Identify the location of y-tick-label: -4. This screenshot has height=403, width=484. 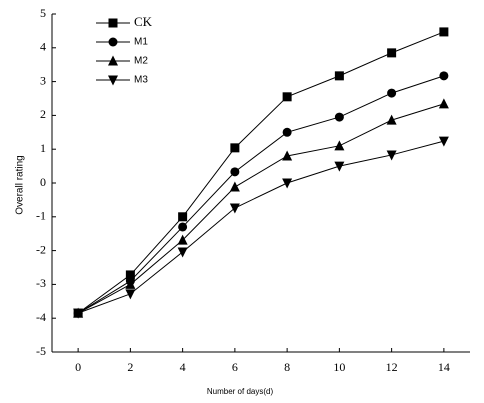
(41, 317).